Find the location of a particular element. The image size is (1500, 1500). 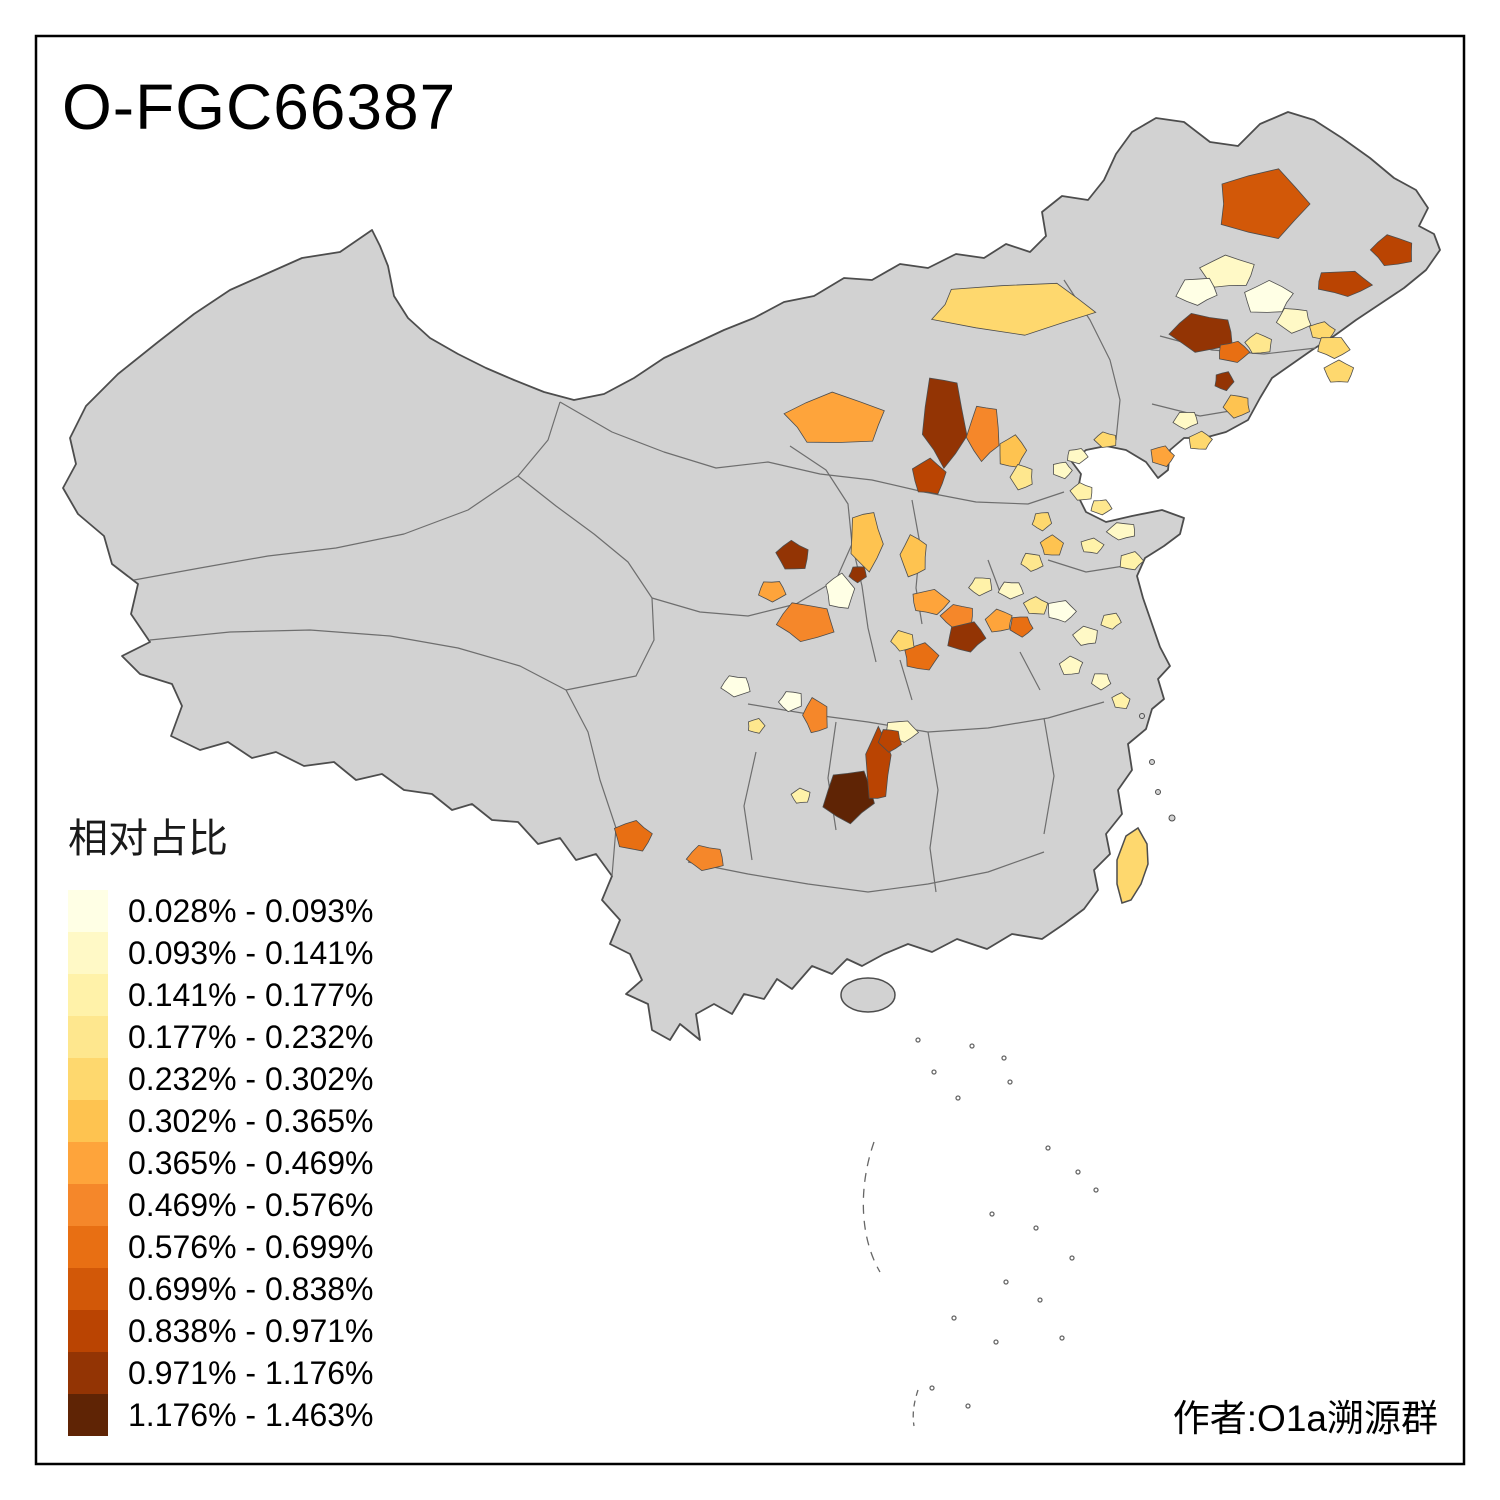

legend-item: 0.971% - 1.176% is located at coordinates (221, 1373).